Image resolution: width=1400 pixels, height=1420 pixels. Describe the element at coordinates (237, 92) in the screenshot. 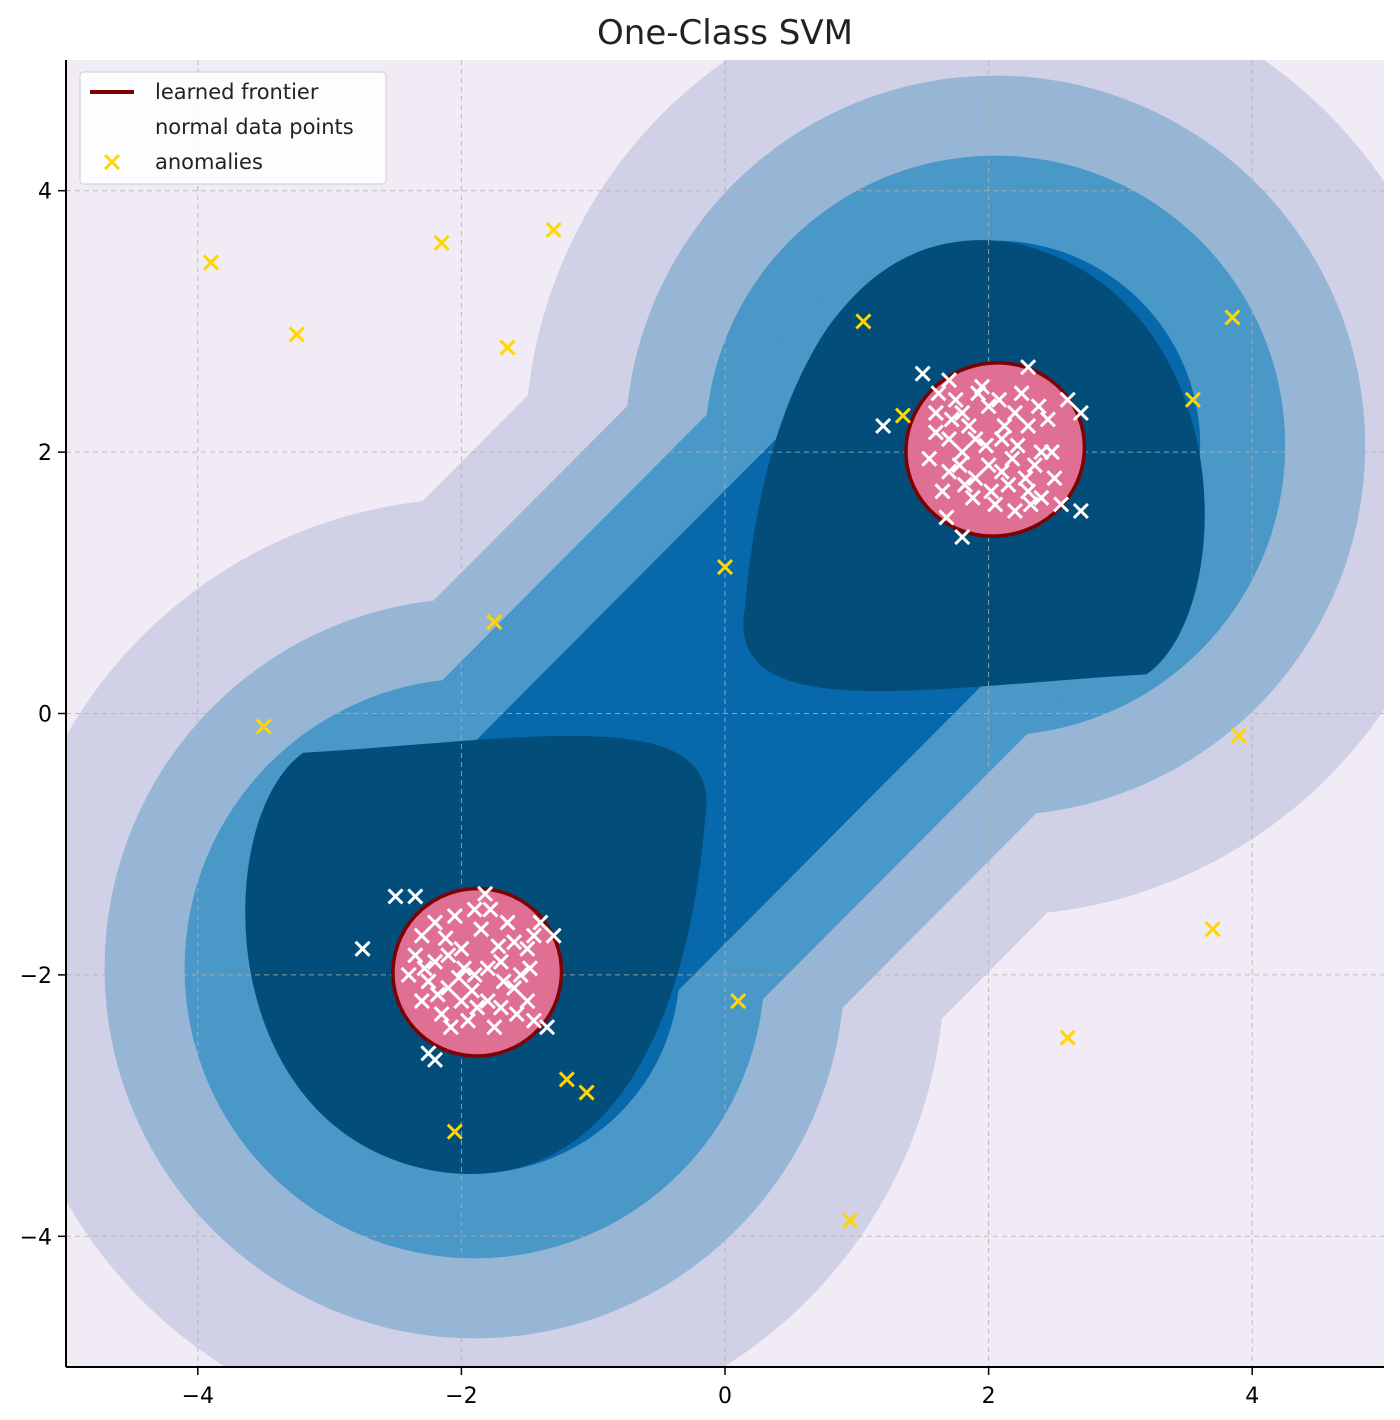

I see `legend-frontier-label: learned frontier` at that location.